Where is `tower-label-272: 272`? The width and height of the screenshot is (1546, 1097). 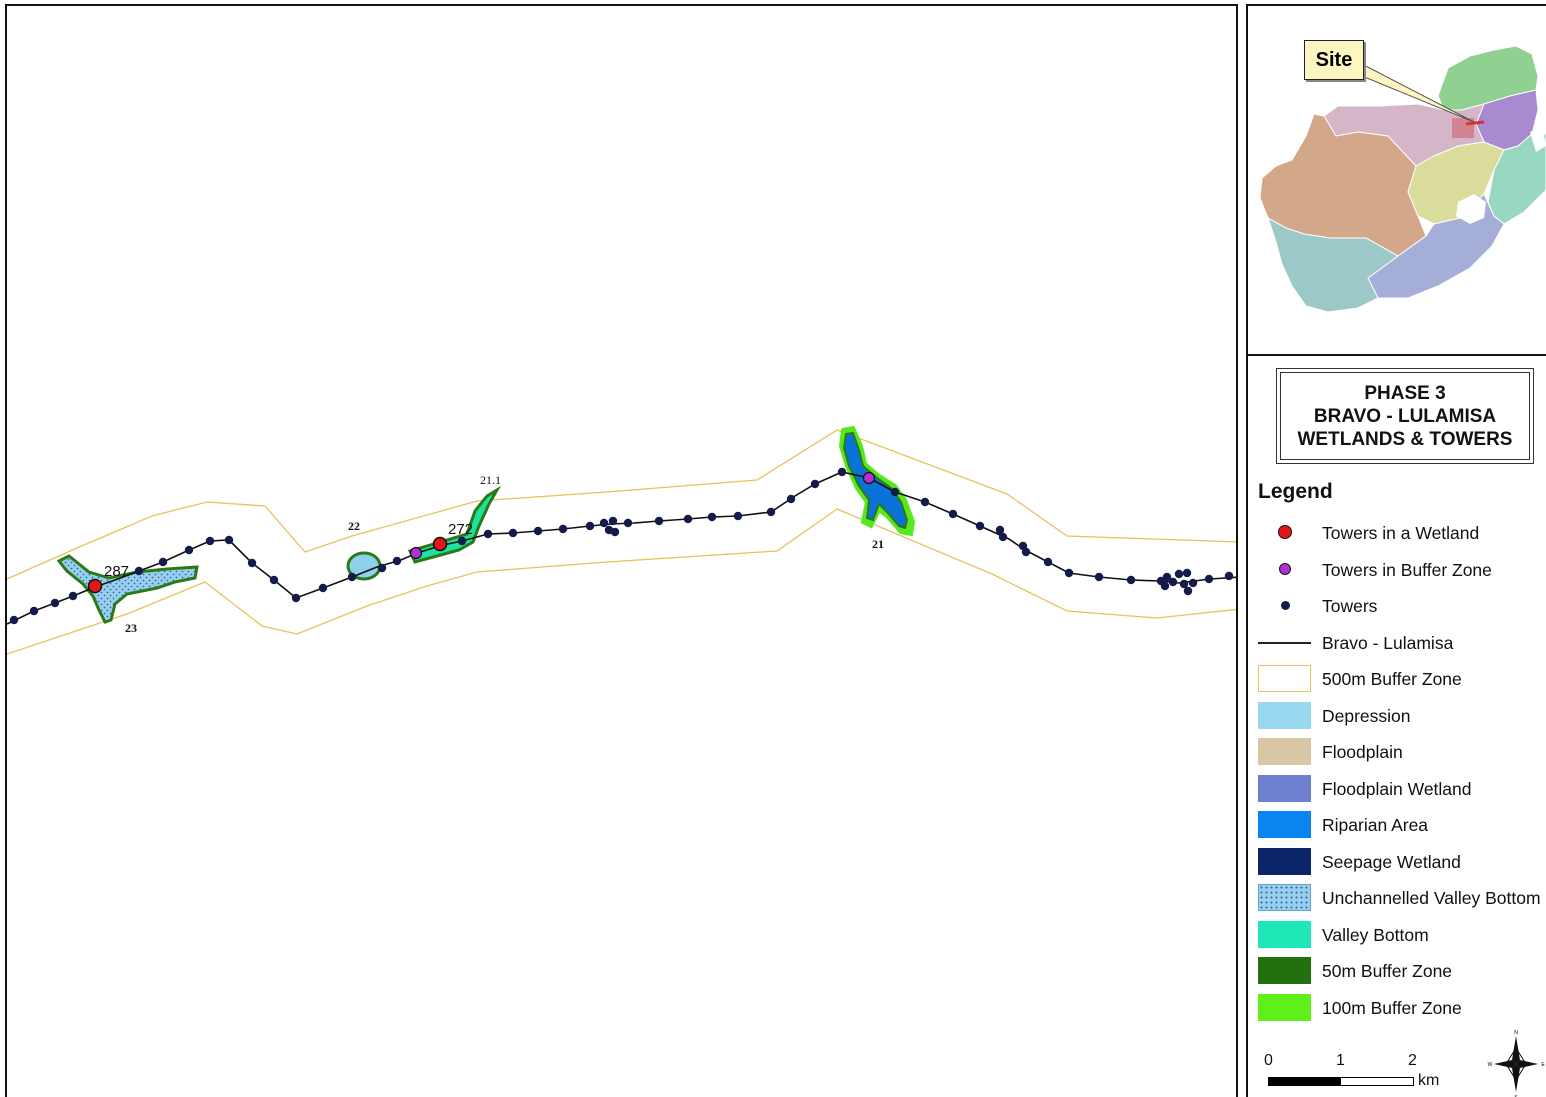 tower-label-272: 272 is located at coordinates (460, 529).